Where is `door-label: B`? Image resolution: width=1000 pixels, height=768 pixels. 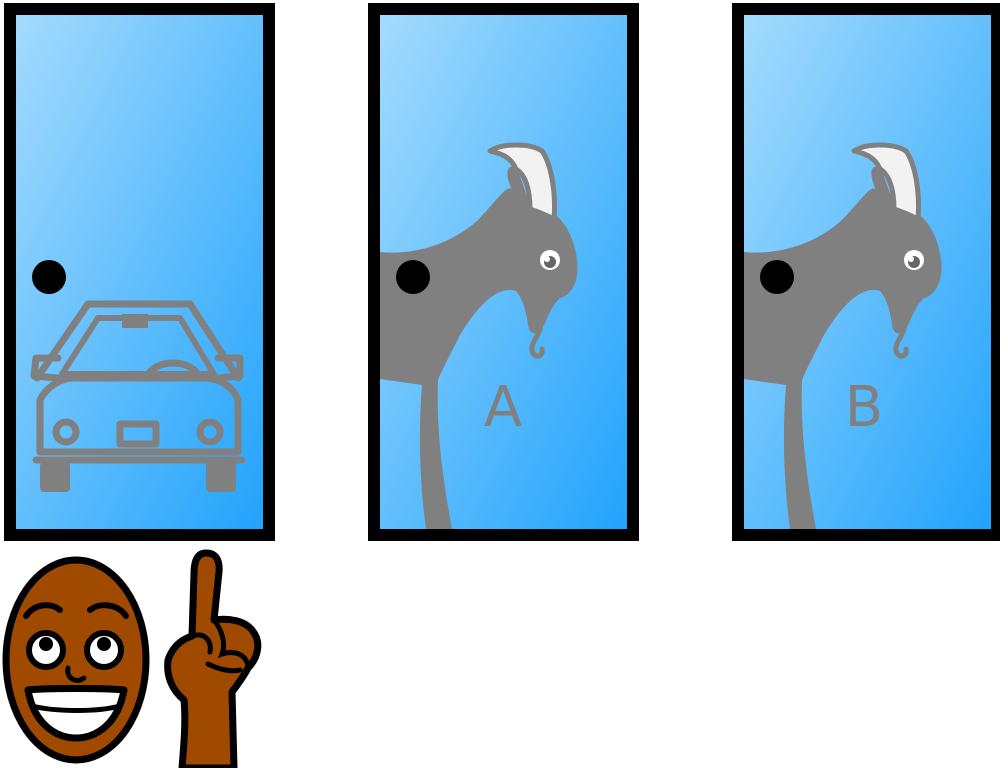
door-label: B is located at coordinates (864, 407).